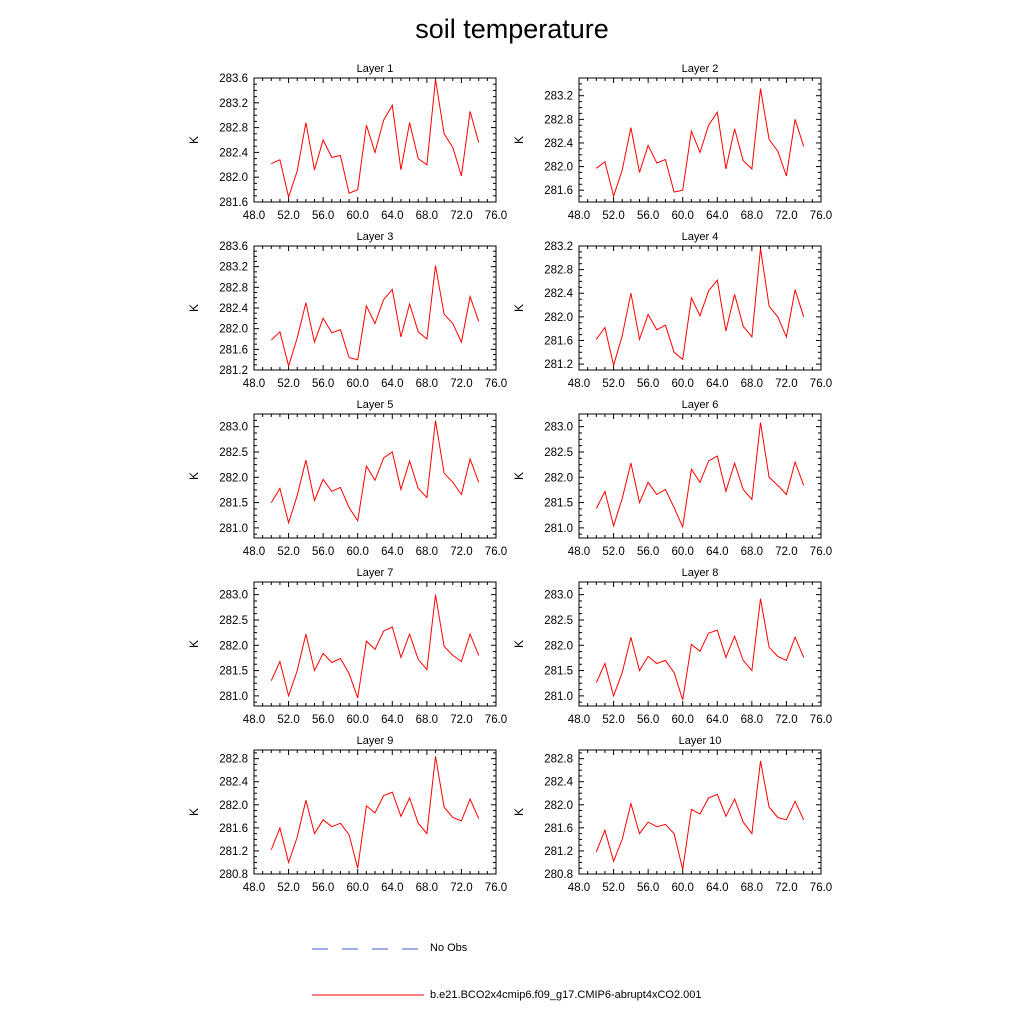  What do you see at coordinates (700, 69) in the screenshot?
I see `panel-title: Layer 2` at bounding box center [700, 69].